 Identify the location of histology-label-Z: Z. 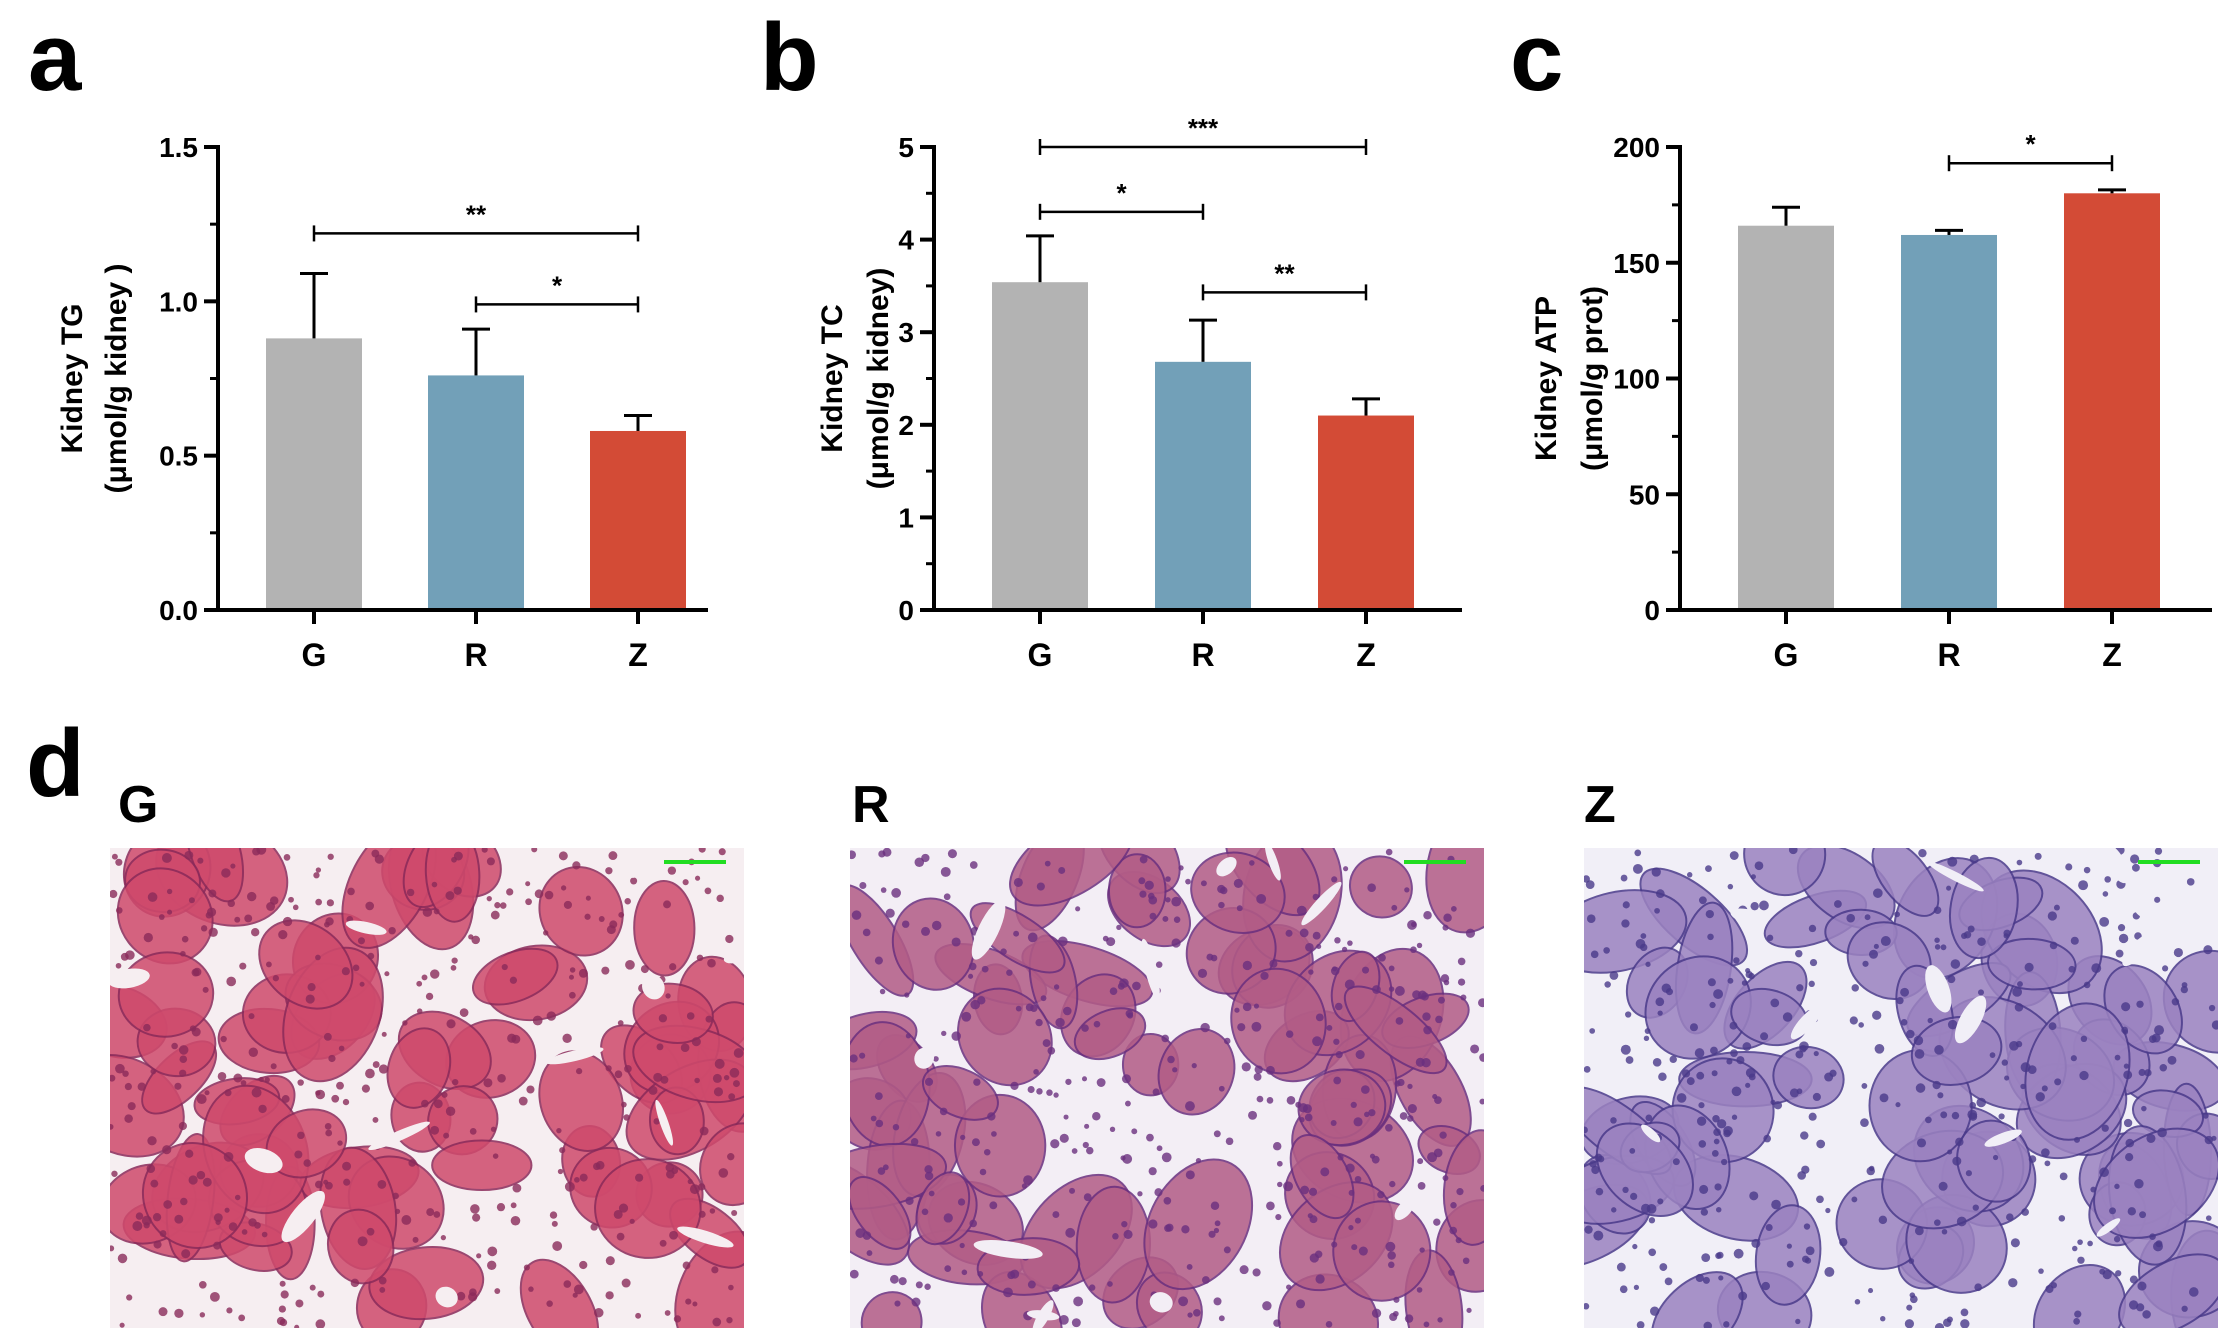
(1600, 805).